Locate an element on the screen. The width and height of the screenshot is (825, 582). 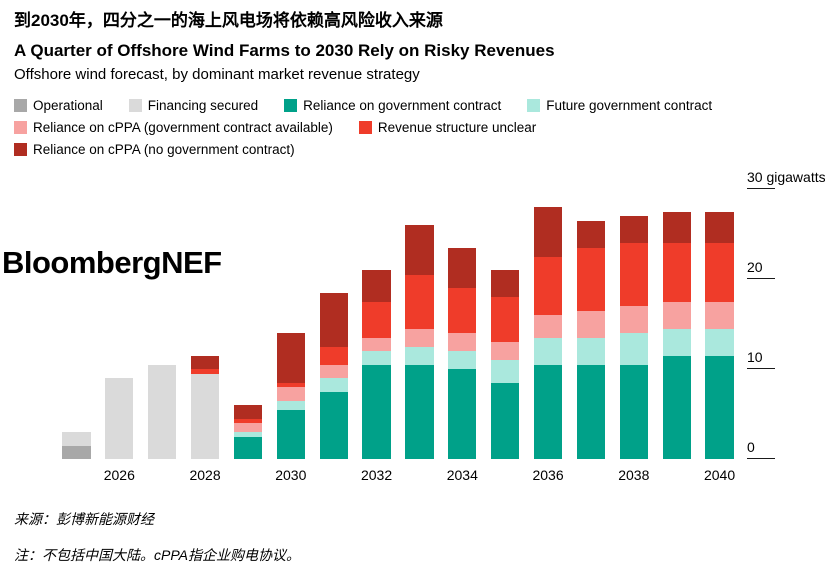
bar-2032 is located at coordinates (376, 324).